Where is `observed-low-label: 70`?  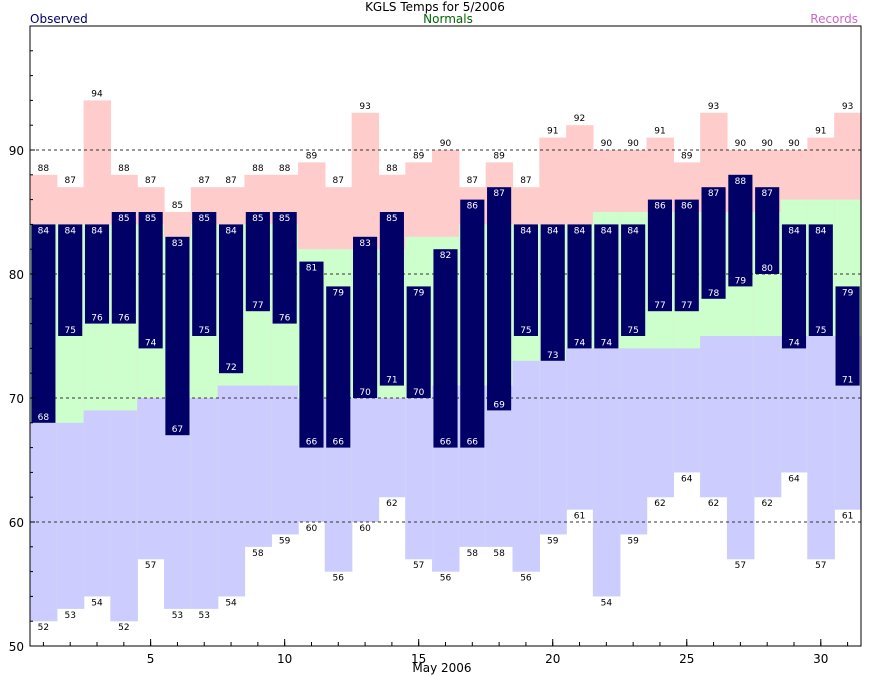 observed-low-label: 70 is located at coordinates (419, 393).